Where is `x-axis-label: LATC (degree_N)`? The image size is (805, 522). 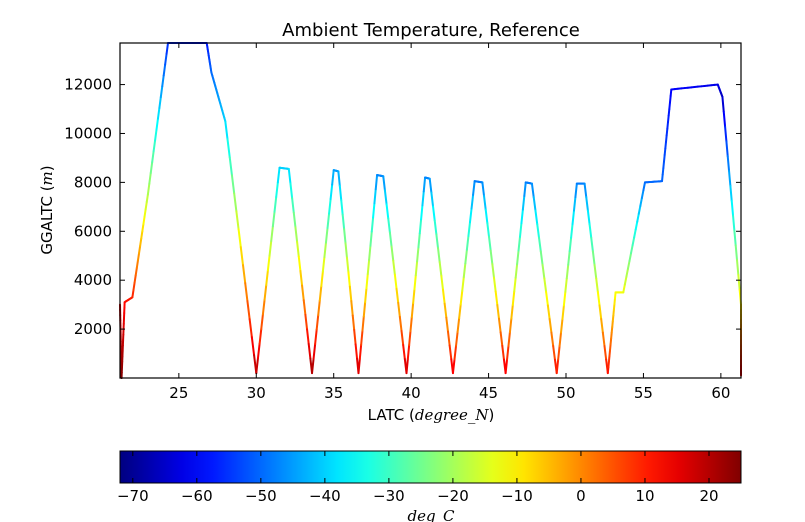 x-axis-label: LATC (degree_N) is located at coordinates (431, 415).